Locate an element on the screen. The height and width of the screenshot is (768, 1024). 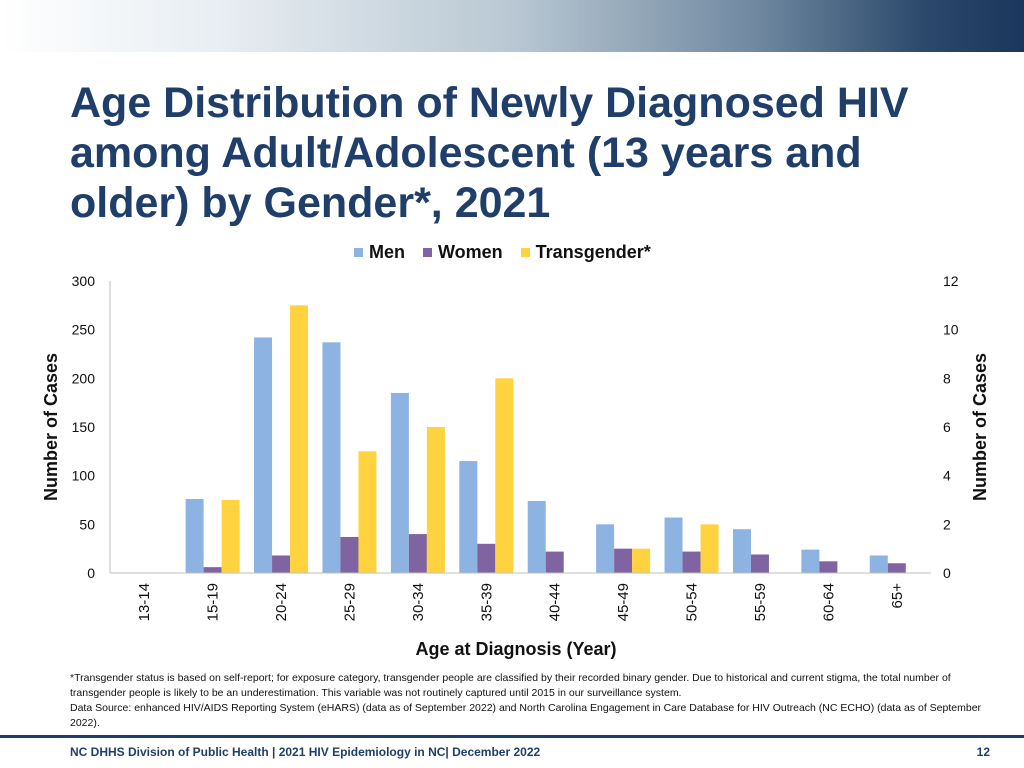
x-tick-label: 60-64 is located at coordinates (828, 602).